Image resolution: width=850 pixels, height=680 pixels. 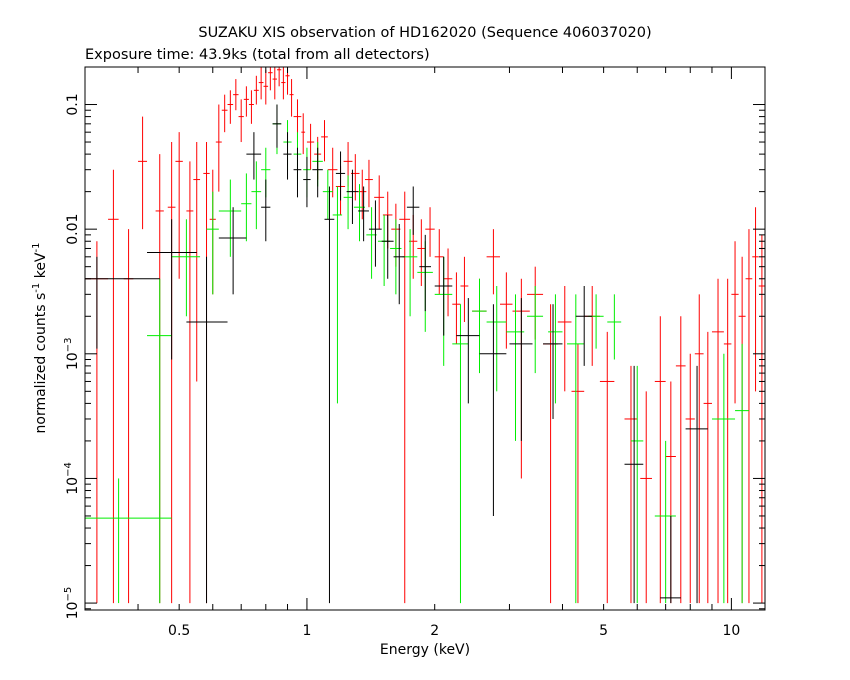 I want to click on y-axis-label: normalized counts s-1 keV-1, so click(x=40, y=338).